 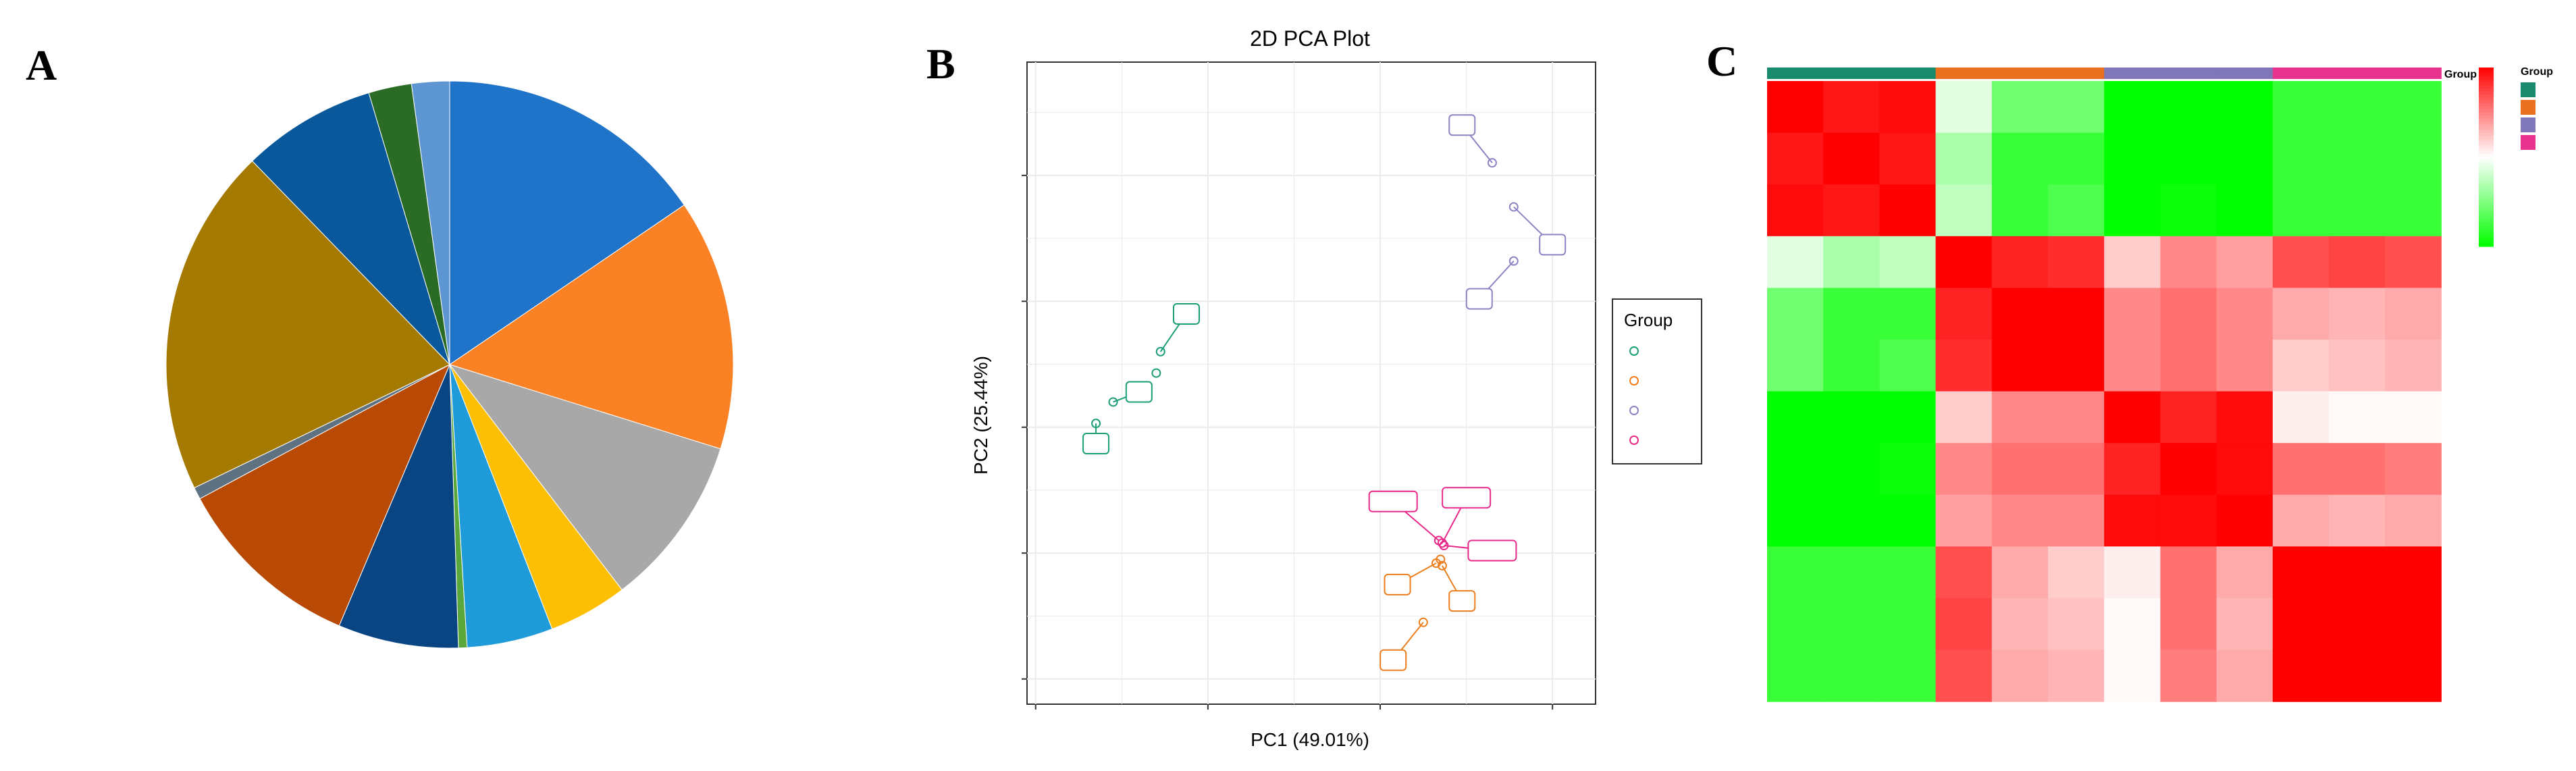 I want to click on pie-slice-others, so click(x=430, y=223).